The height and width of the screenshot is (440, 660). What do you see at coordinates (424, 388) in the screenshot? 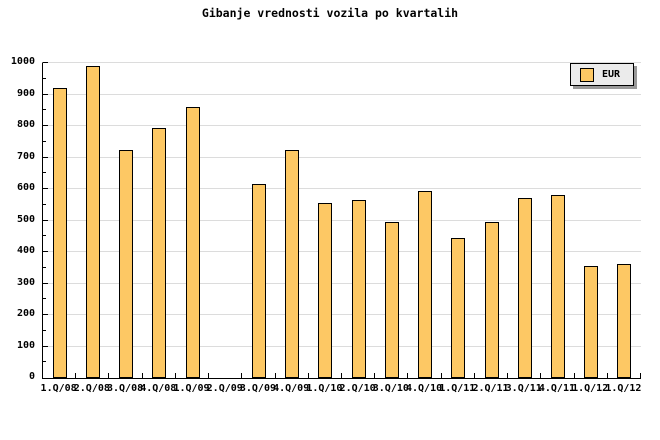
I see `x-axis-label: 4.Q/10` at bounding box center [424, 388].